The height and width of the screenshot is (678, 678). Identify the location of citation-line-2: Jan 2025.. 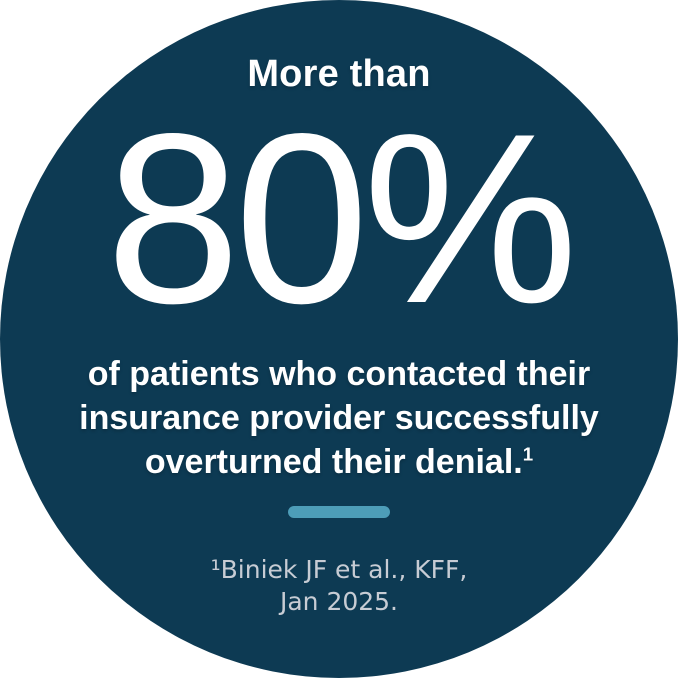
(339, 602).